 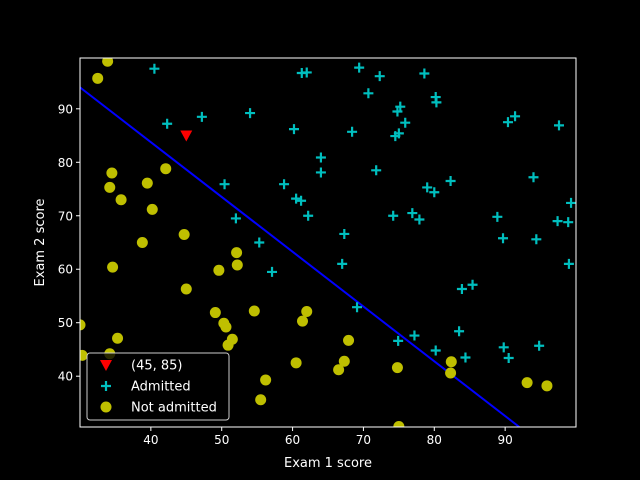 I want to click on legend-admitted-marker, so click(x=106, y=386).